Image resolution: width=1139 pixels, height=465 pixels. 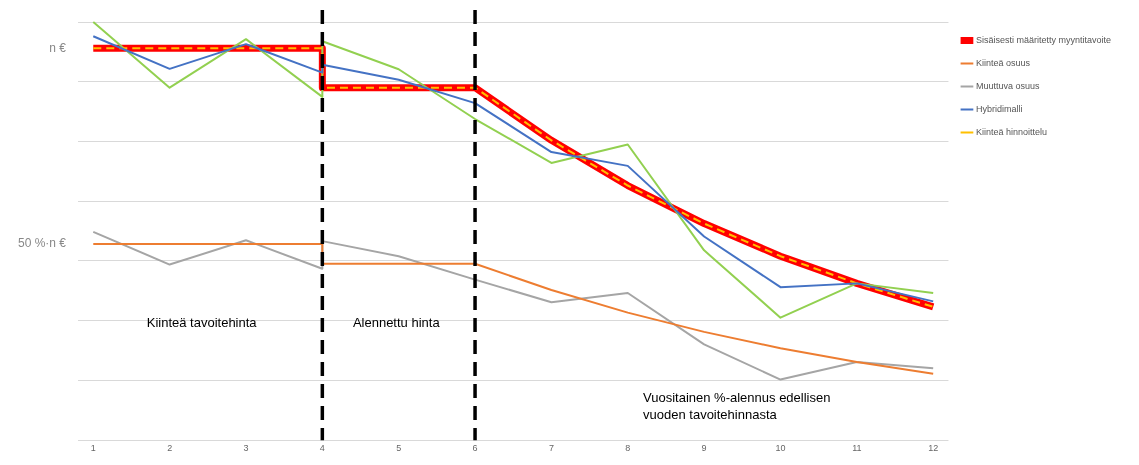 I want to click on x-tick-label: 6, so click(x=475, y=448).